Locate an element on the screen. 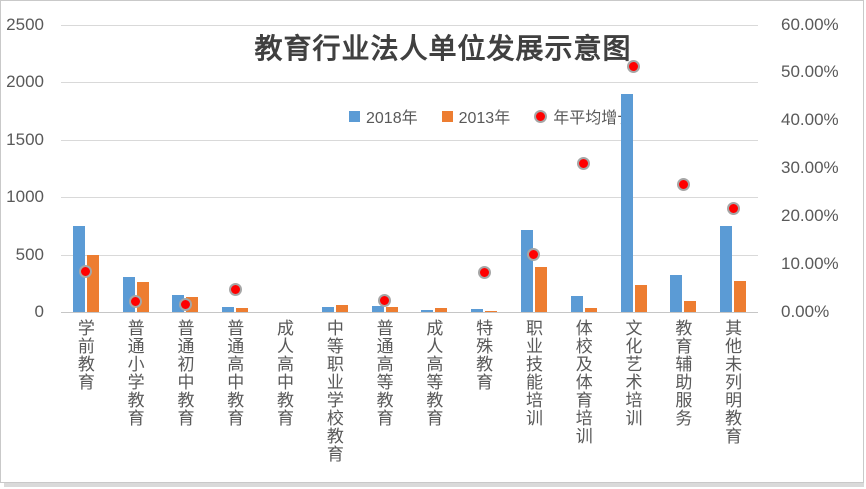 The image size is (866, 489). right-axis-tick-label: 20.00% is located at coordinates (810, 216).